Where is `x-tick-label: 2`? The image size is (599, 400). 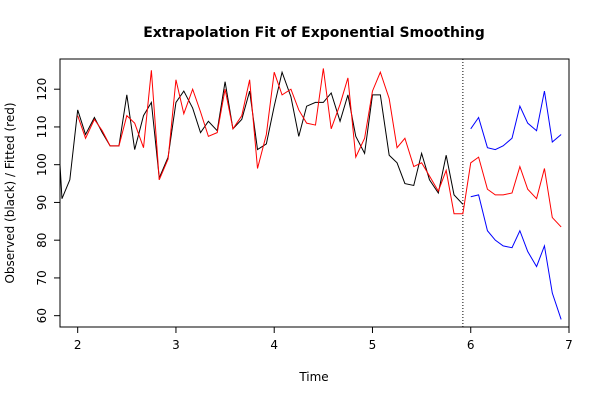 x-tick-label: 2 is located at coordinates (78, 345).